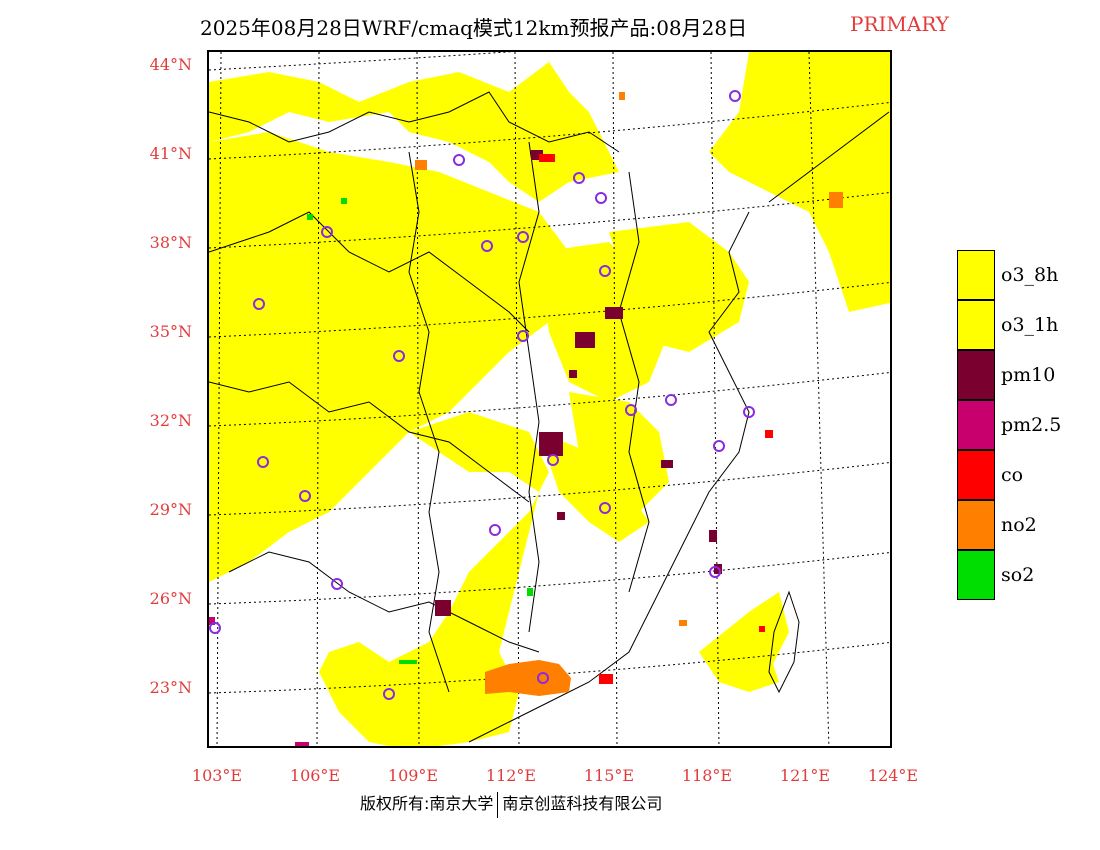 The height and width of the screenshot is (850, 1100). I want to click on co-patches, so click(656, 419).